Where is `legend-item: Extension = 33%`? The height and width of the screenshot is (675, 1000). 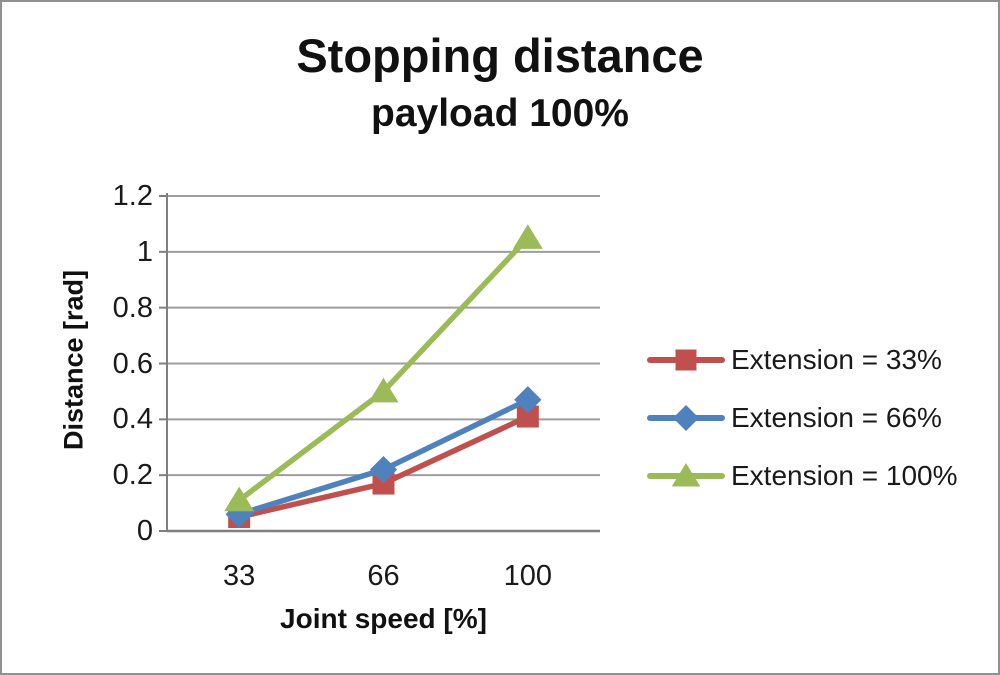 legend-item: Extension = 33% is located at coordinates (802, 359).